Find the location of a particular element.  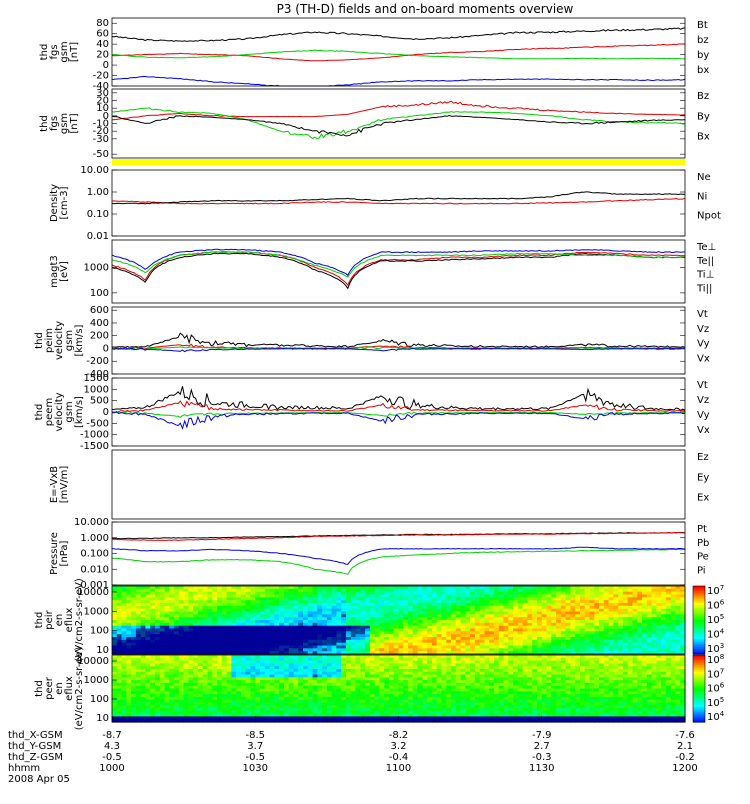

colorbar-label: 107 is located at coordinates (715, 590).